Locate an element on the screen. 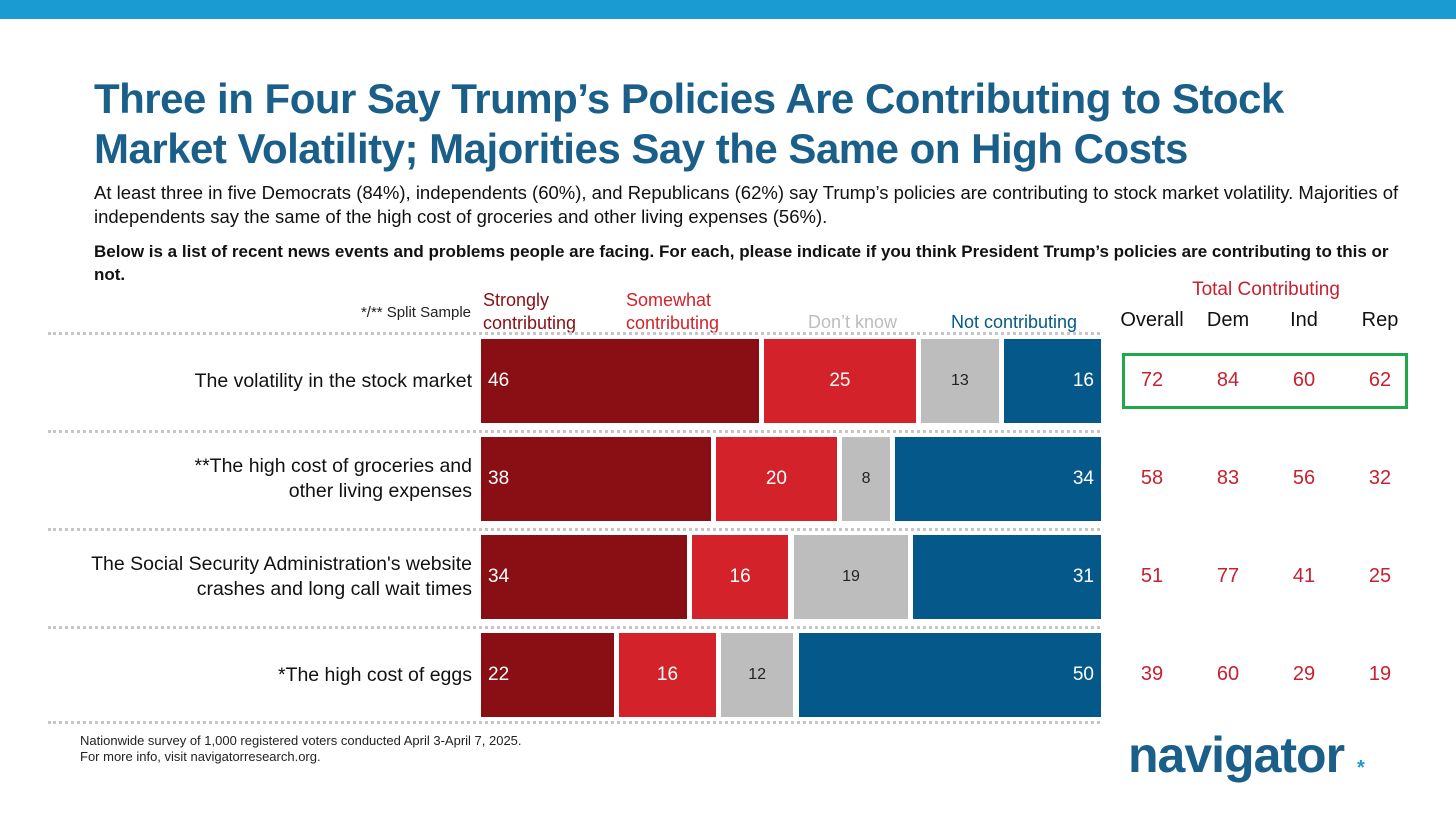 This screenshot has height=816, width=1456. bar-strongly-contributing: 38 is located at coordinates (596, 479).